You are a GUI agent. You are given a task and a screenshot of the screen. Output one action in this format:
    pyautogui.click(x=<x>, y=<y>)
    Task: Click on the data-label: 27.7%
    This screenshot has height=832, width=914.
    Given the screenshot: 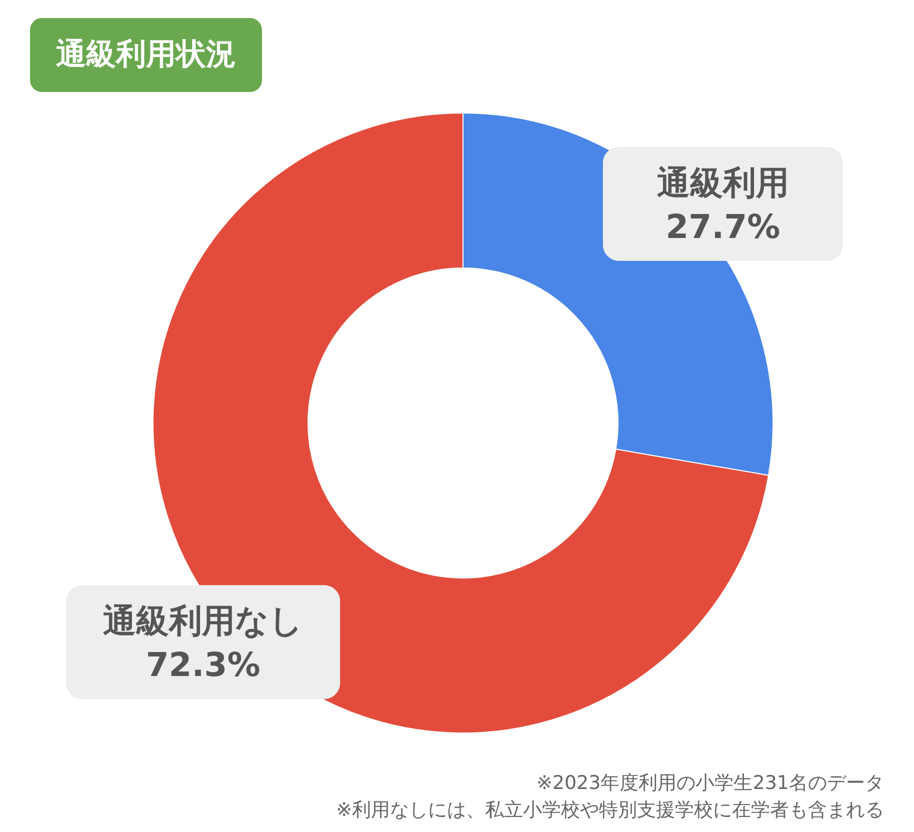 What is the action you would take?
    pyautogui.click(x=723, y=226)
    